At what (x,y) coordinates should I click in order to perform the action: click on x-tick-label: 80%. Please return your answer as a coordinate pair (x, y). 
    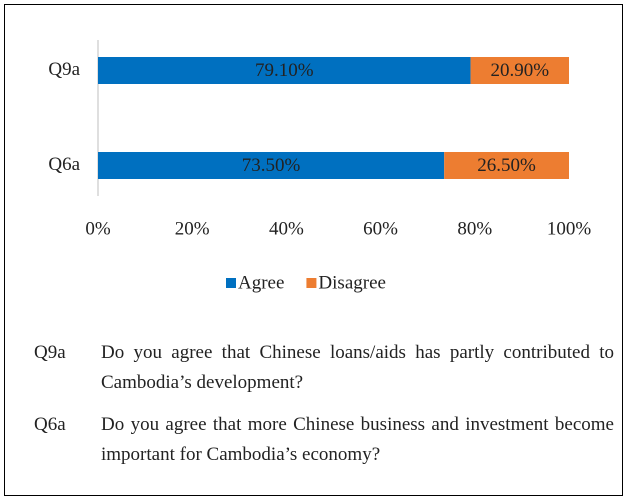
    Looking at the image, I should click on (474, 228).